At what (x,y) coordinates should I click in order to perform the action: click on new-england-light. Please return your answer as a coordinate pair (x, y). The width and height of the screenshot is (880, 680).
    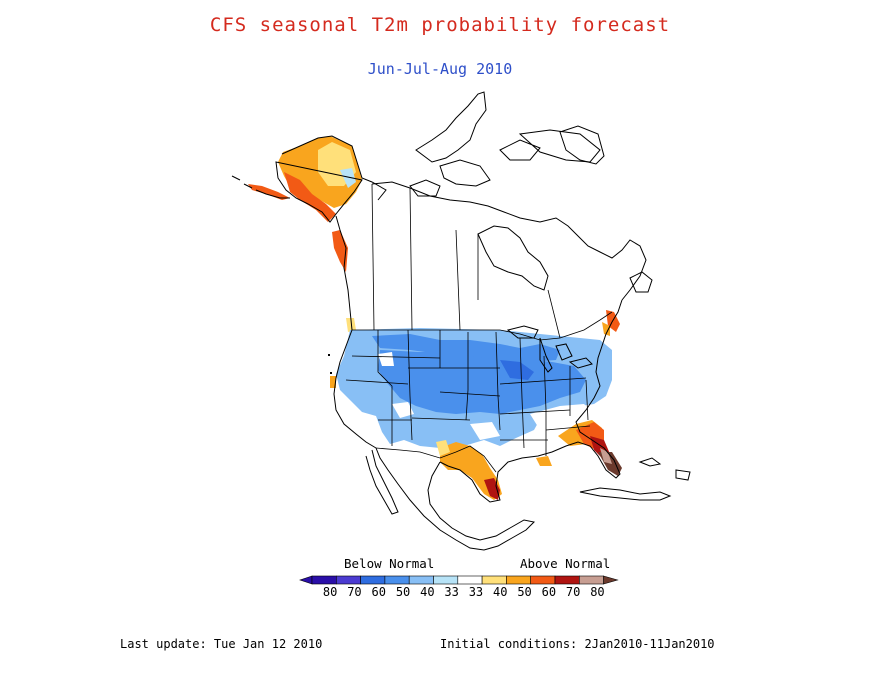
    Looking at the image, I should click on (606, 329).